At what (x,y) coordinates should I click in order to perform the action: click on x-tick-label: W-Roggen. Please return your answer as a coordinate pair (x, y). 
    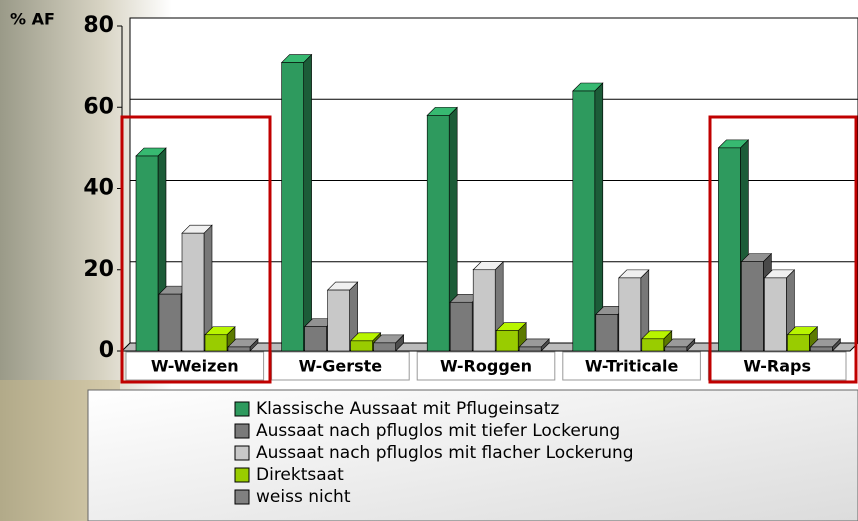
    Looking at the image, I should click on (486, 366).